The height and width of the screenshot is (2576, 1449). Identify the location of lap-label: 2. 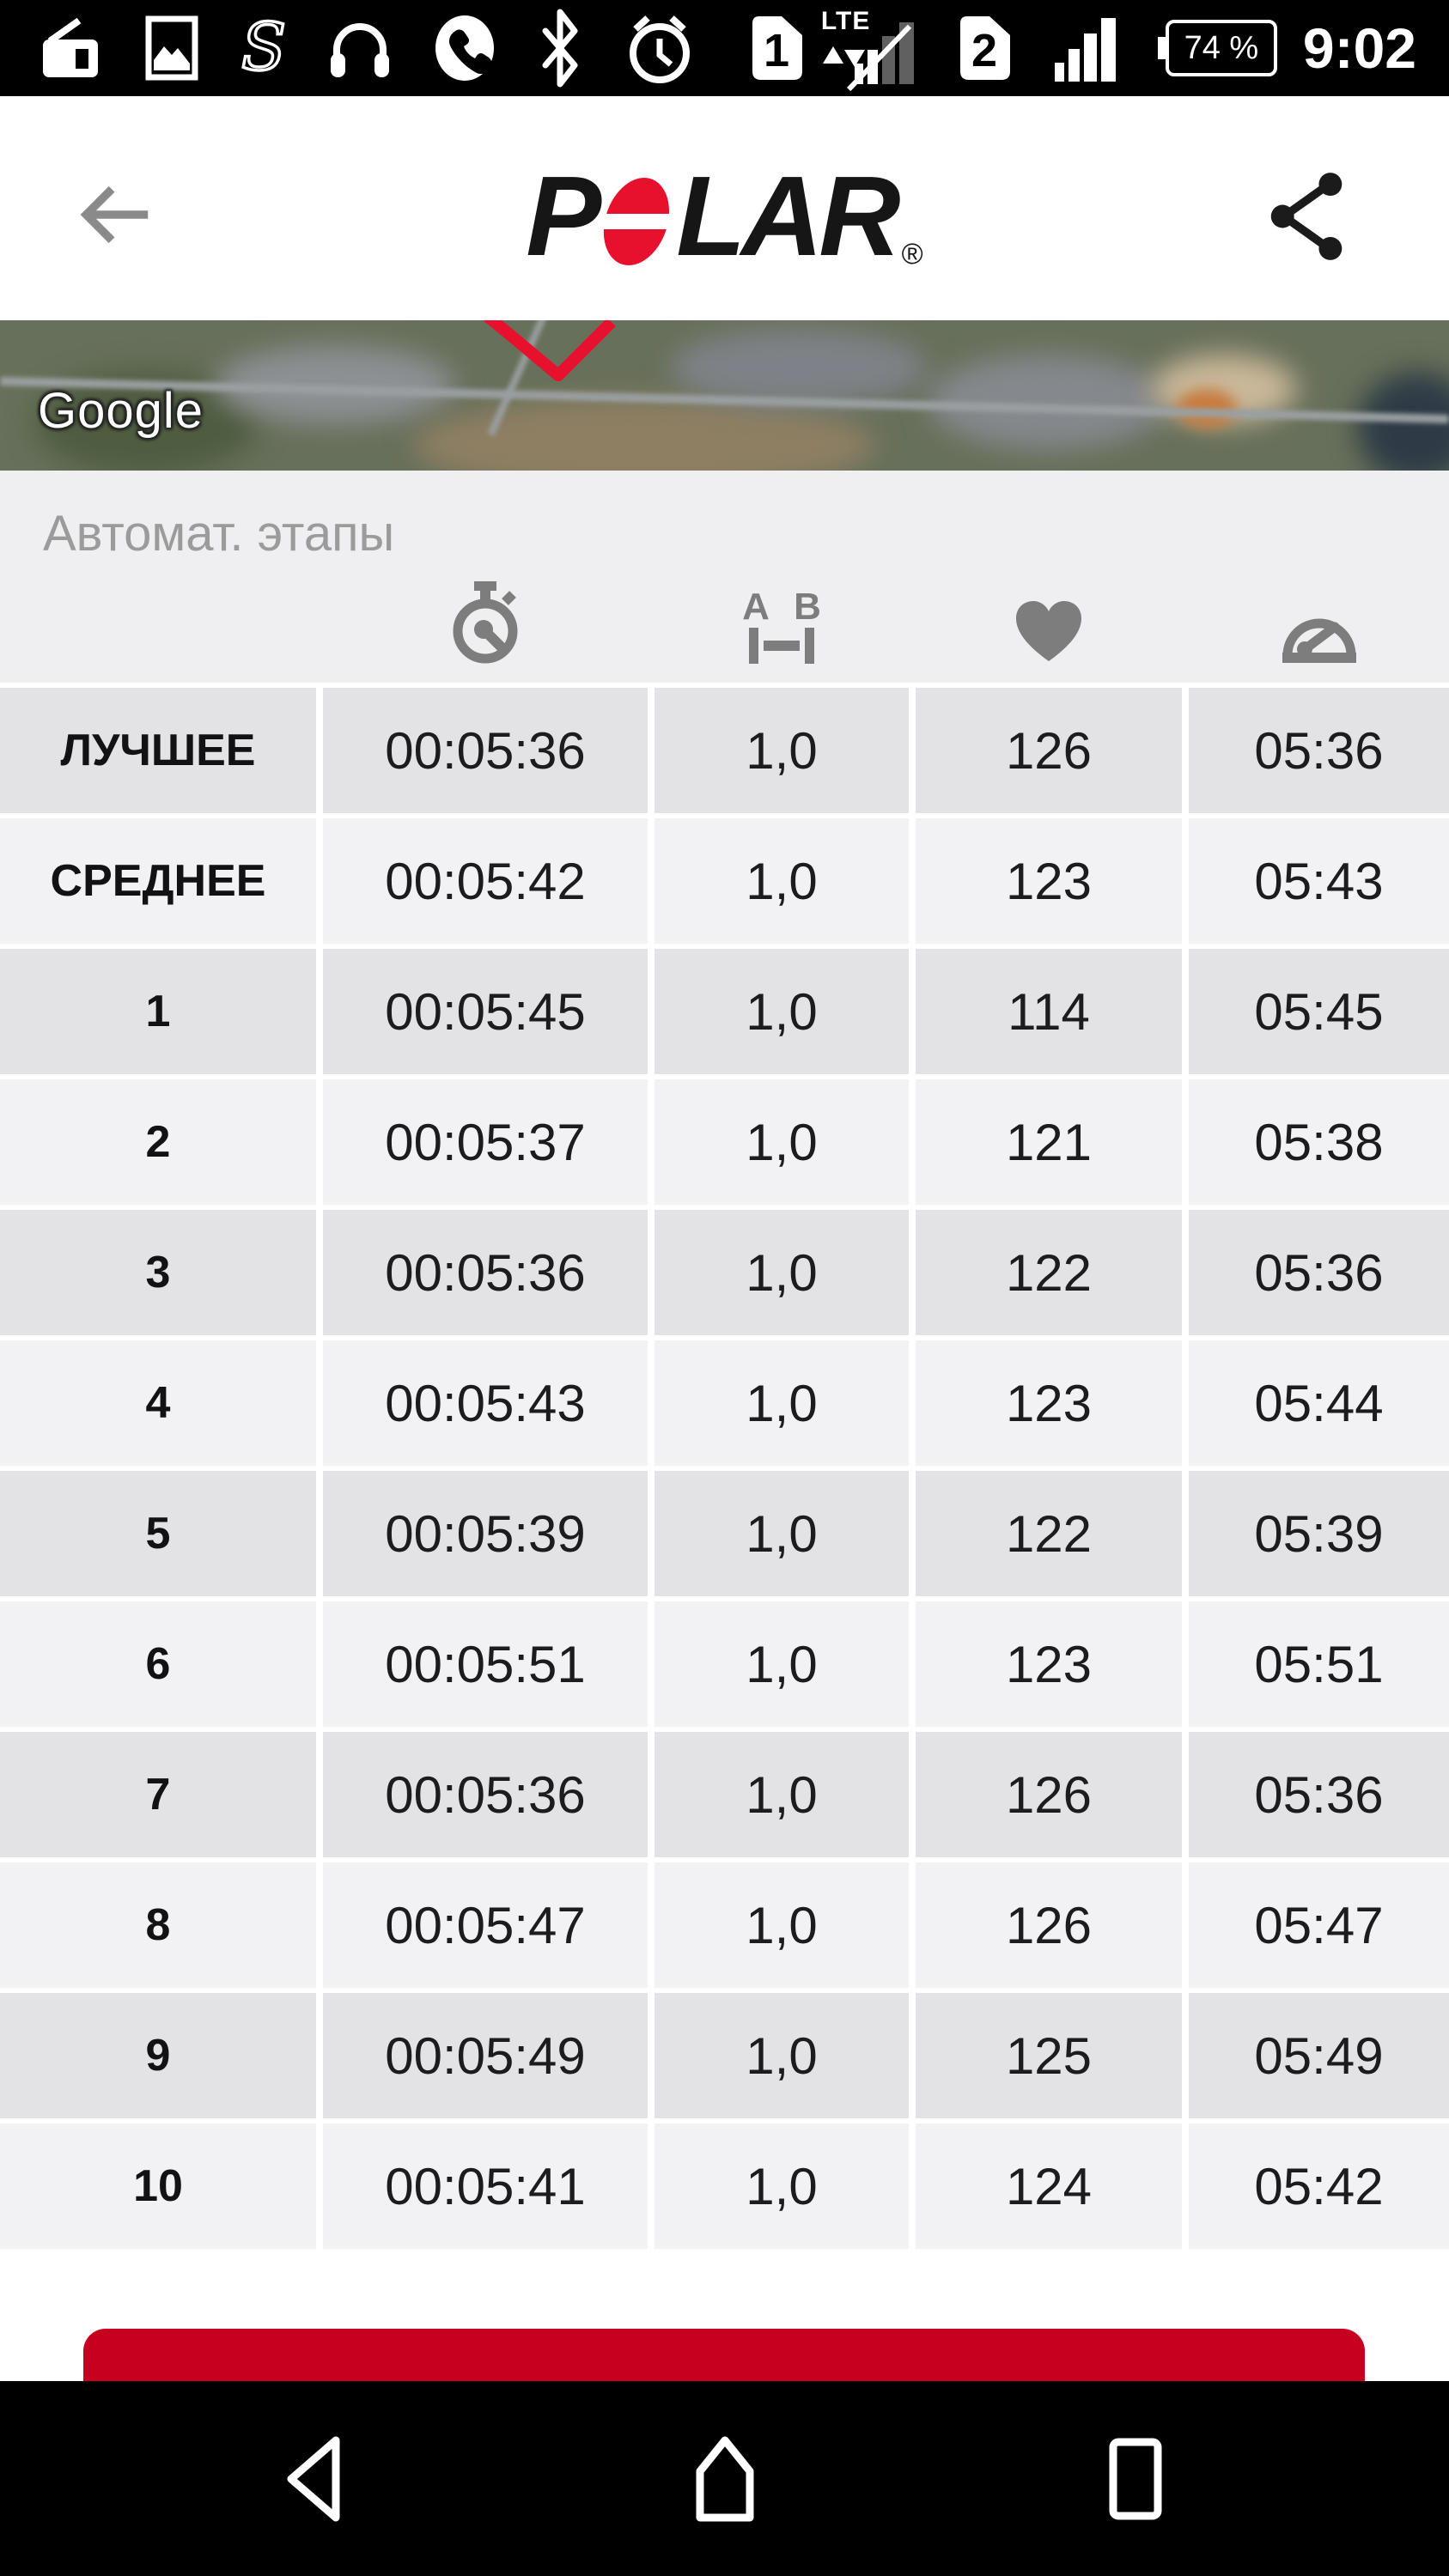
(158, 1142).